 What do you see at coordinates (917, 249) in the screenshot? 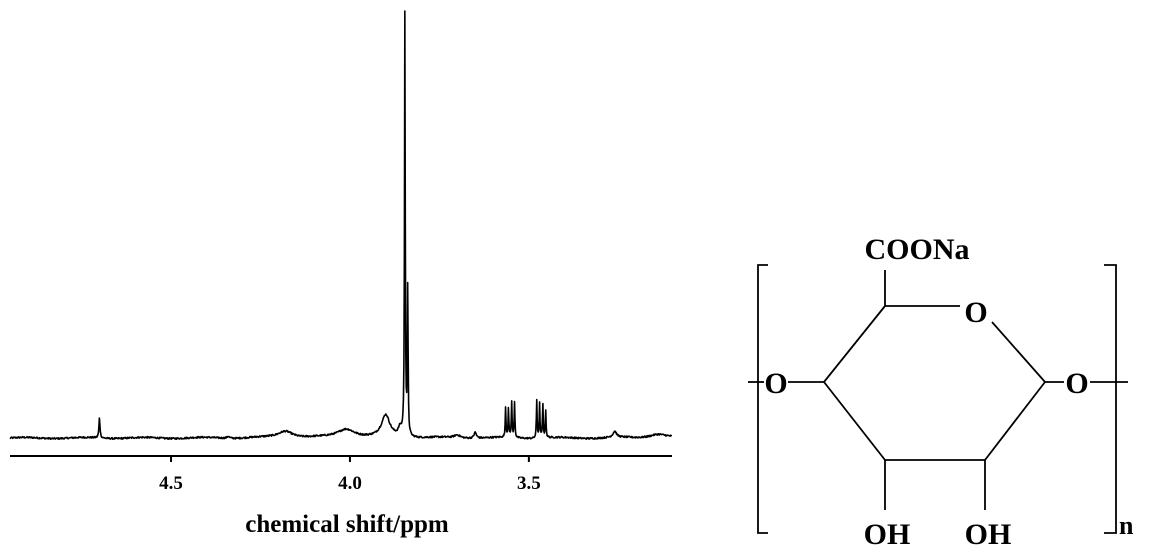
I see `carboxylate-label: COONa` at bounding box center [917, 249].